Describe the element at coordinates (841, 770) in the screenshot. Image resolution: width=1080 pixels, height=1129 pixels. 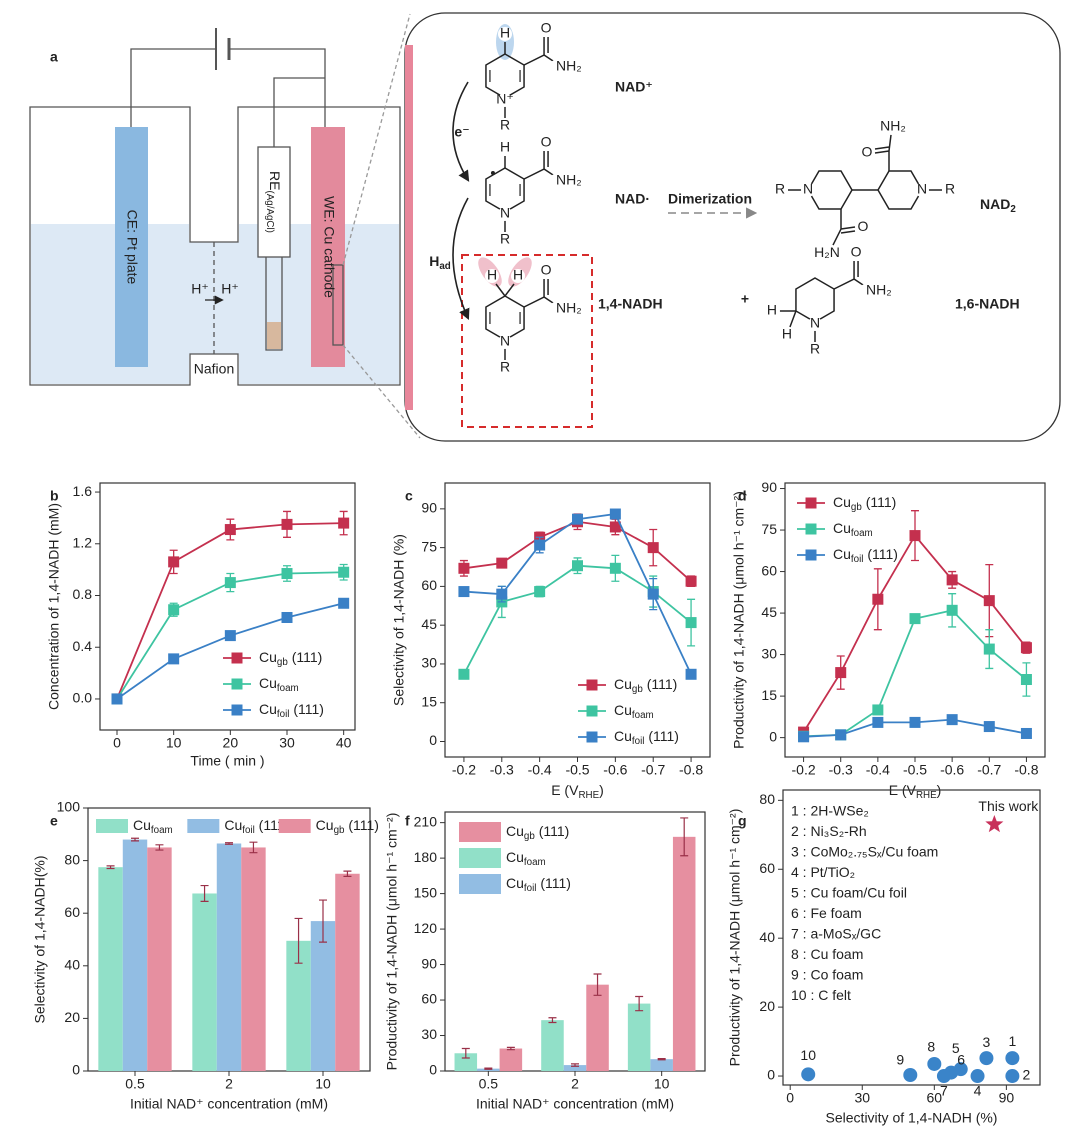
I see `x-tick-label: -0.3` at that location.